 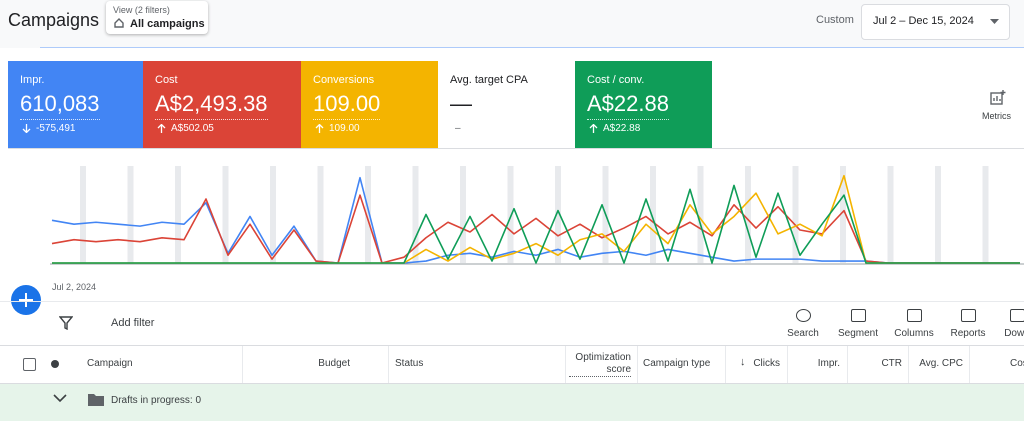 I want to click on toolbar-label: Search, so click(x=803, y=333).